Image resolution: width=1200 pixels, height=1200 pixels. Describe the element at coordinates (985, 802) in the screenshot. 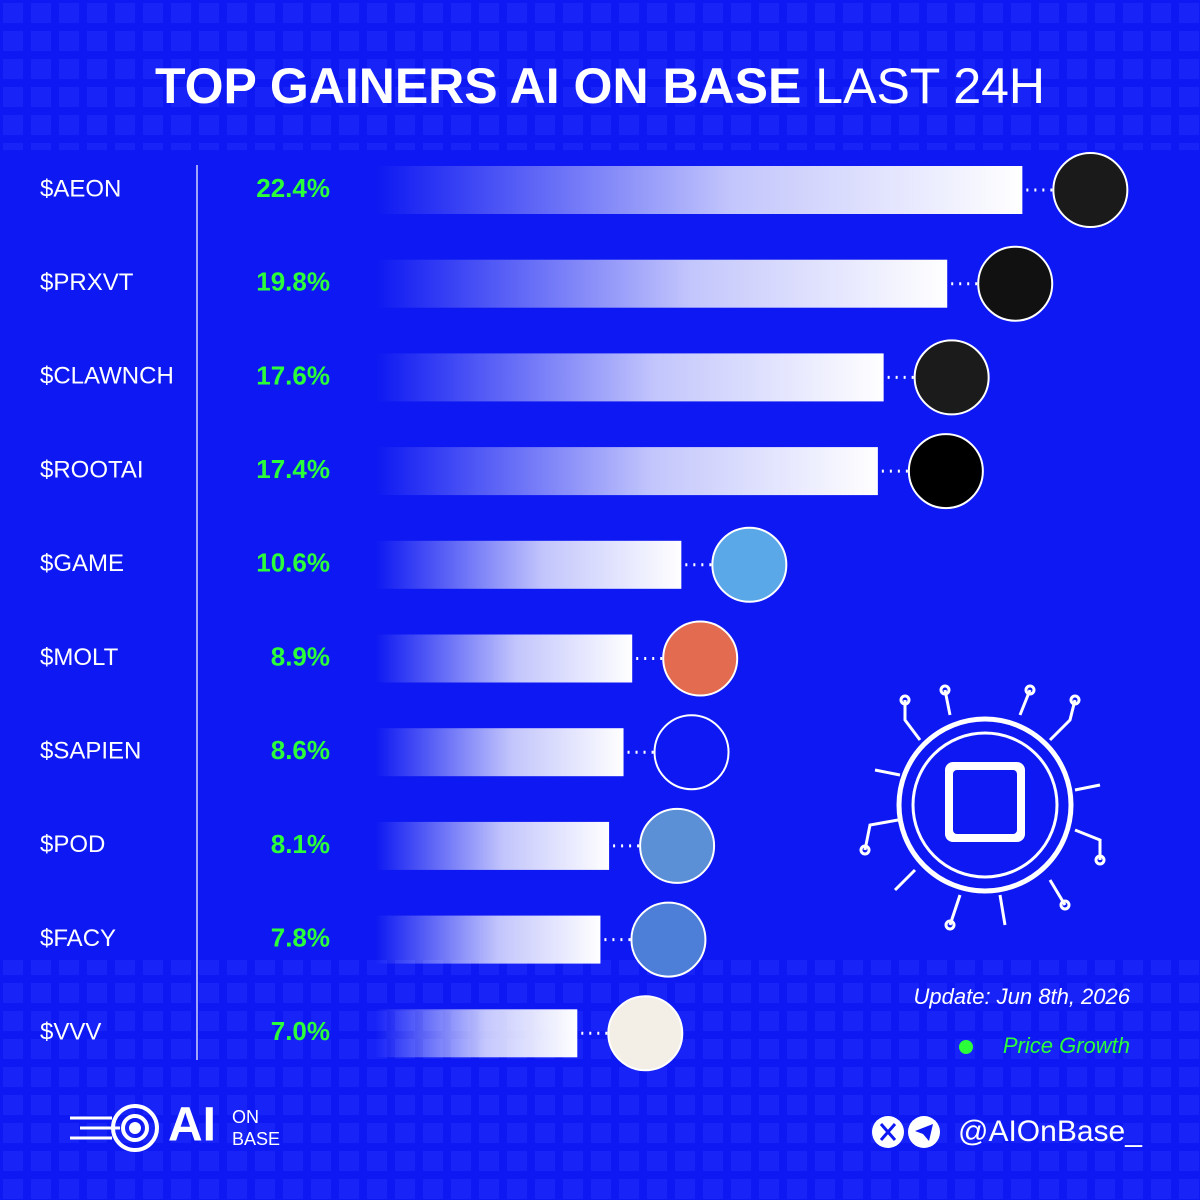

I see `logo-square-inner` at that location.